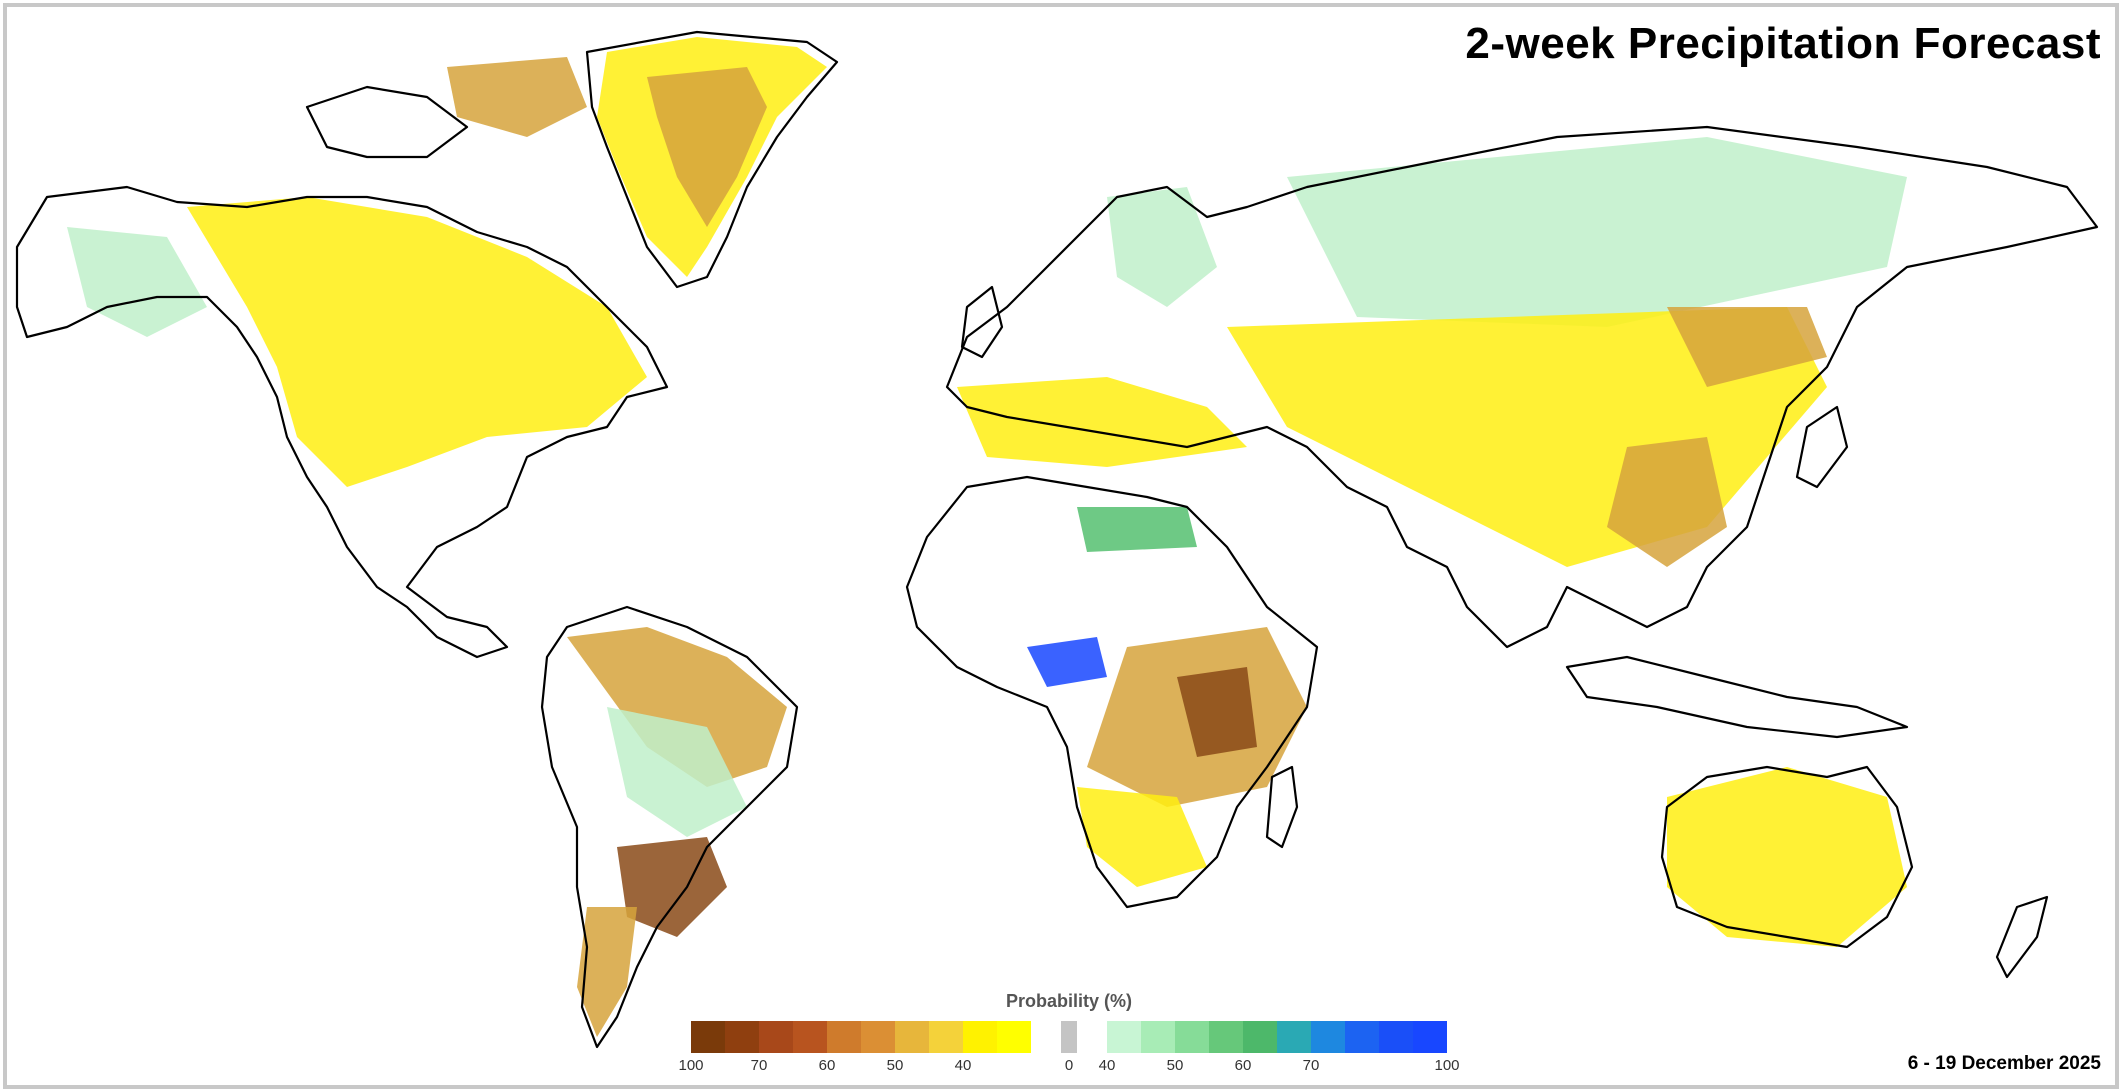  I want to click on legend-dry-tick: 40, so click(963, 1065).